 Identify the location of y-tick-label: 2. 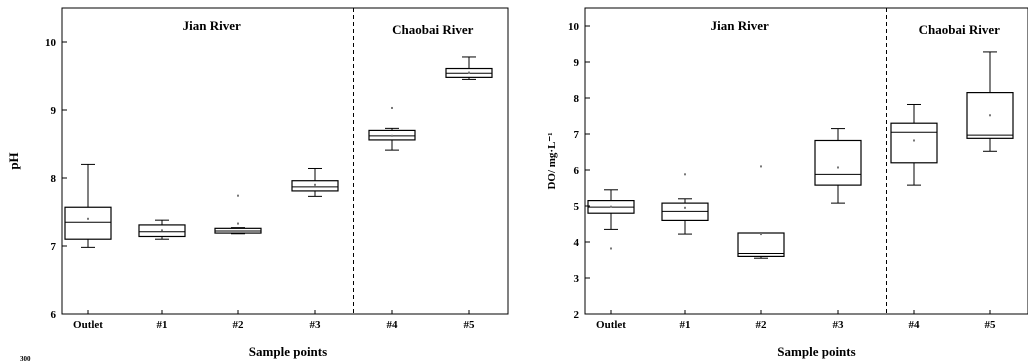
(577, 315).